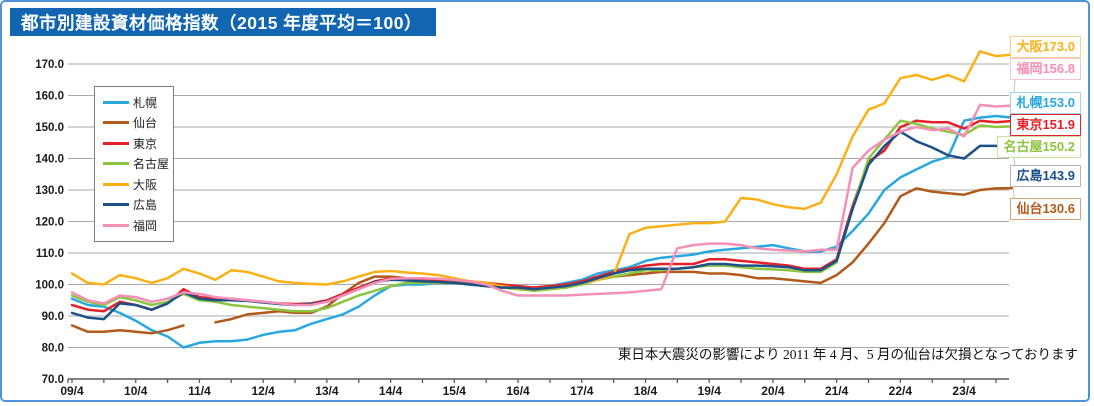 The height and width of the screenshot is (406, 1094). I want to click on y-tick-label: 160.0, so click(49, 97).